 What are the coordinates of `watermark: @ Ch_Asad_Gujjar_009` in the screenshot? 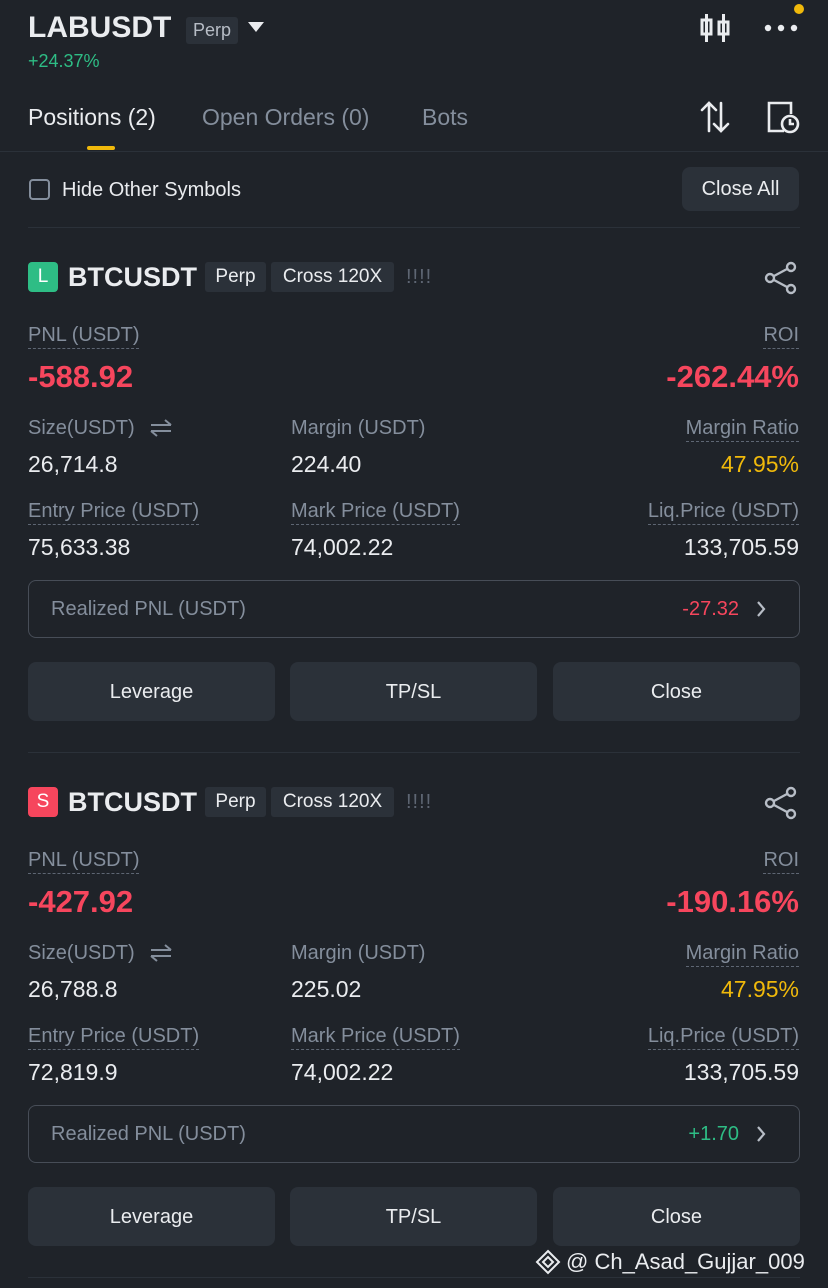 It's located at (685, 1261).